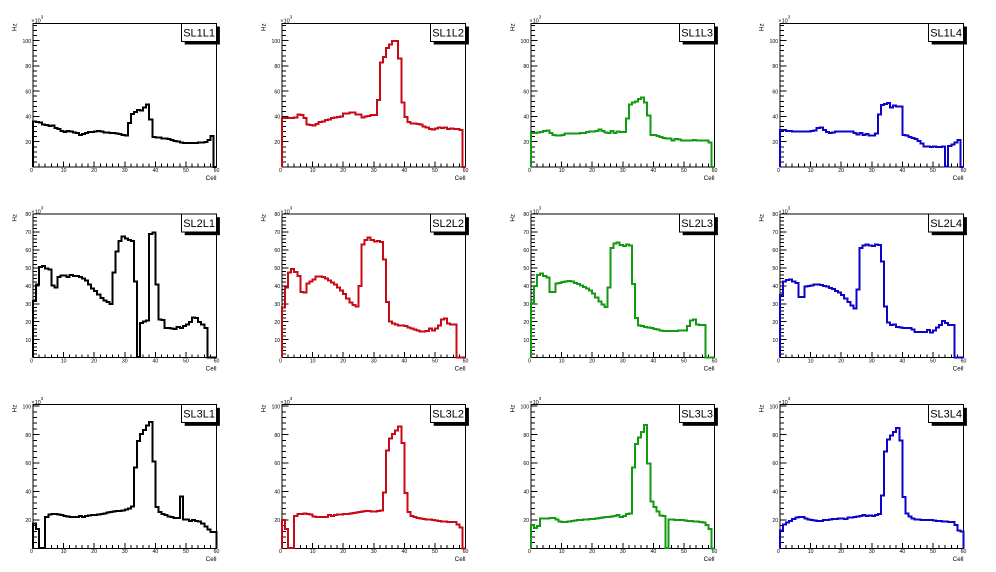 The image size is (996, 572). Describe the element at coordinates (448, 33) in the screenshot. I see `svg-text: SL1L2` at that location.